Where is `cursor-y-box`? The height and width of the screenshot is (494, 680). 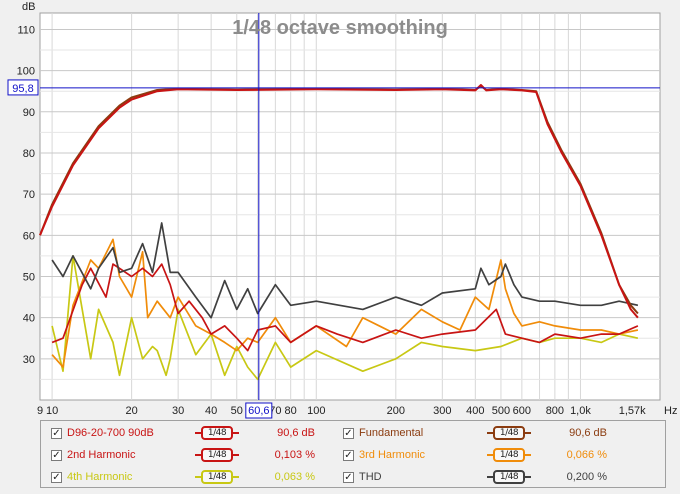
cursor-y-box is located at coordinates (23, 87).